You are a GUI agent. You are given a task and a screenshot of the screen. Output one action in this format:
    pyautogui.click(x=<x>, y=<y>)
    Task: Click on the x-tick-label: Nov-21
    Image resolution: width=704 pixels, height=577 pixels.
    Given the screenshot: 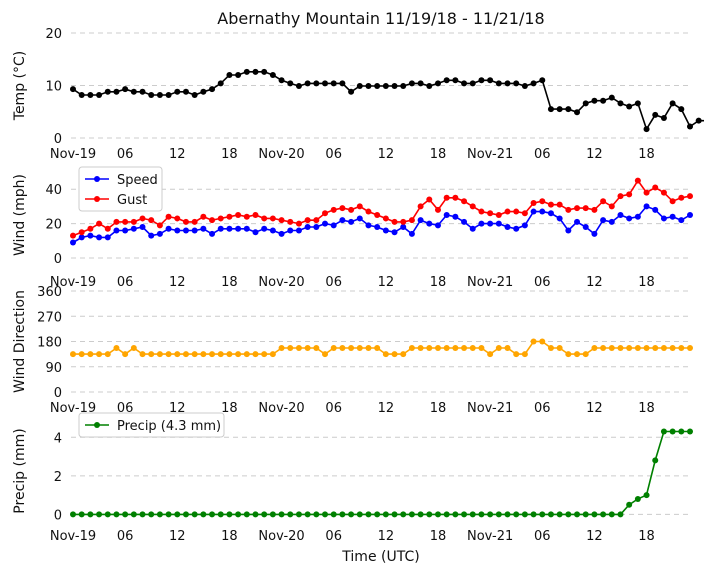 What is the action you would take?
    pyautogui.click(x=490, y=408)
    